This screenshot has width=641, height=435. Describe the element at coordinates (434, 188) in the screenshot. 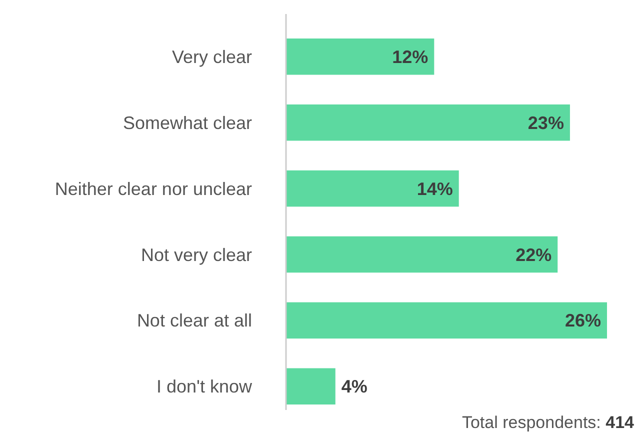

I see `data-label: 14%` at that location.